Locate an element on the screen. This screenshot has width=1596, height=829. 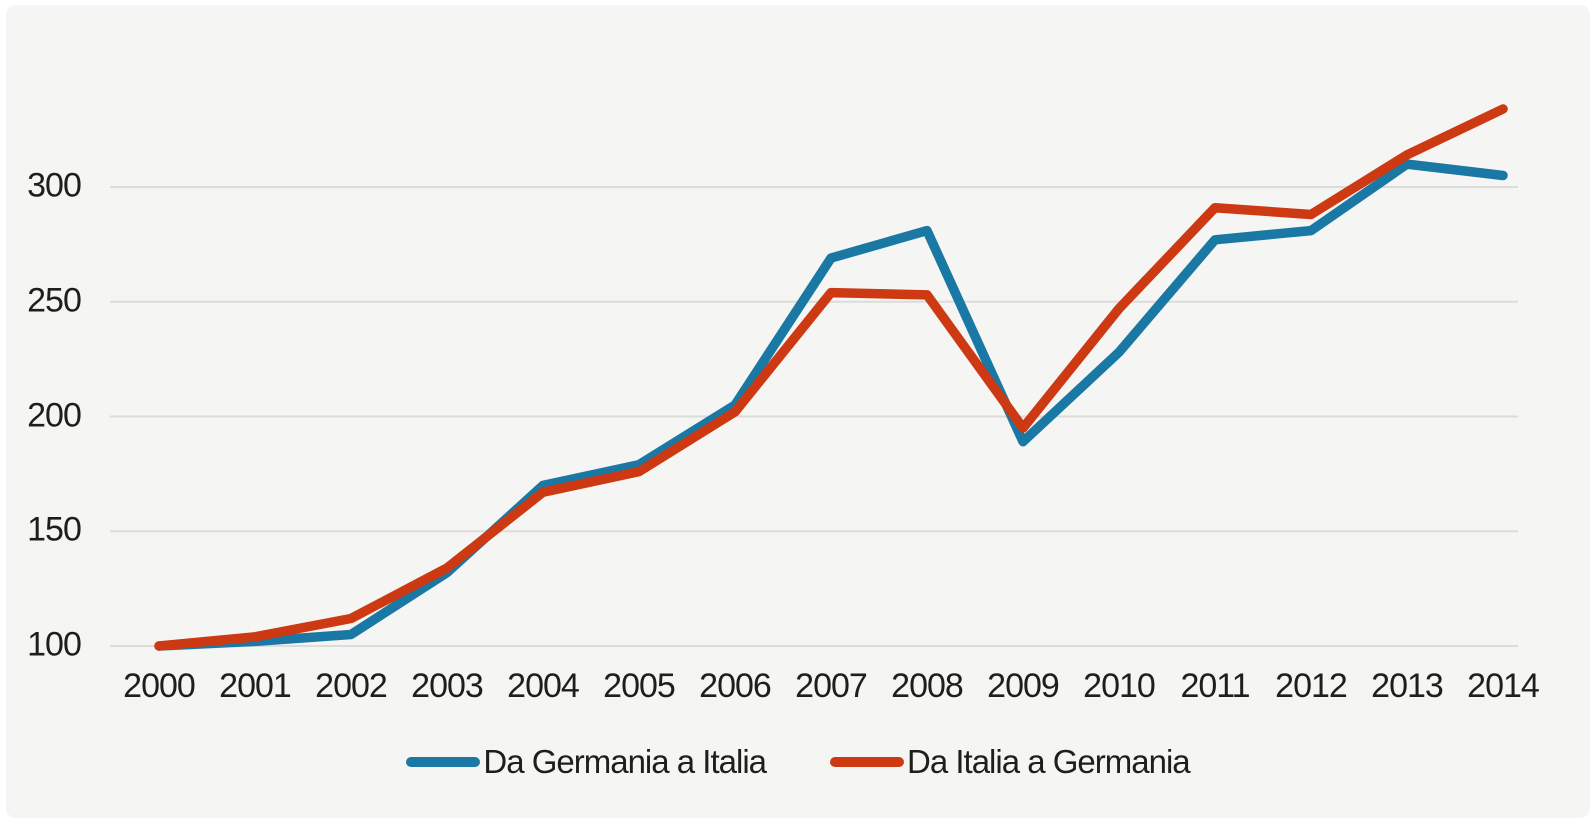
x-tick-label-2014: 2014 is located at coordinates (1503, 686).